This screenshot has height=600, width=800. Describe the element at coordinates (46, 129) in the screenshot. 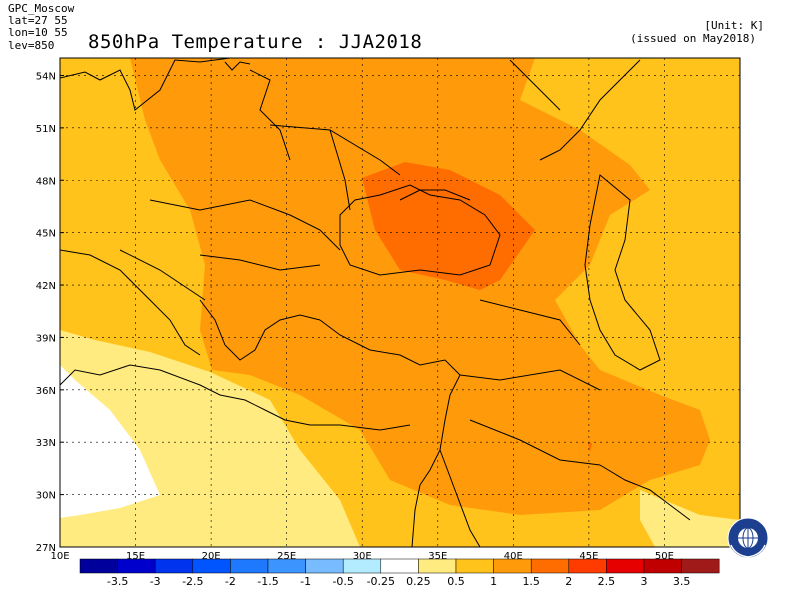

I see `latitude-tick-label: 51N` at that location.